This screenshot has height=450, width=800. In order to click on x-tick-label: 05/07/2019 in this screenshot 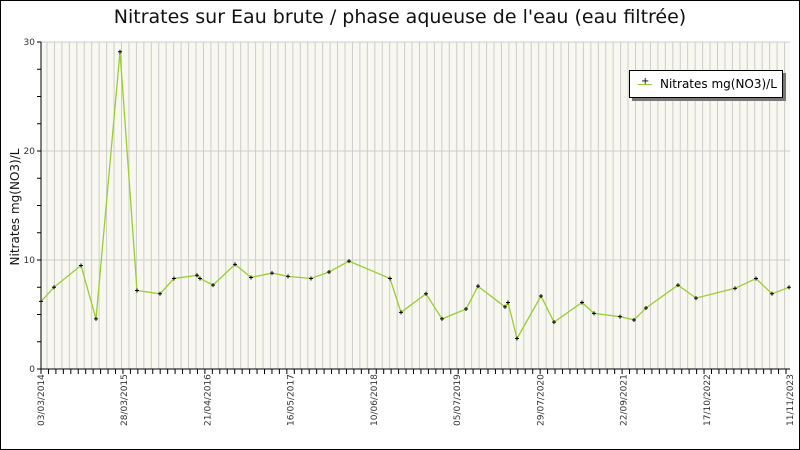, I will do `click(458, 400)`.